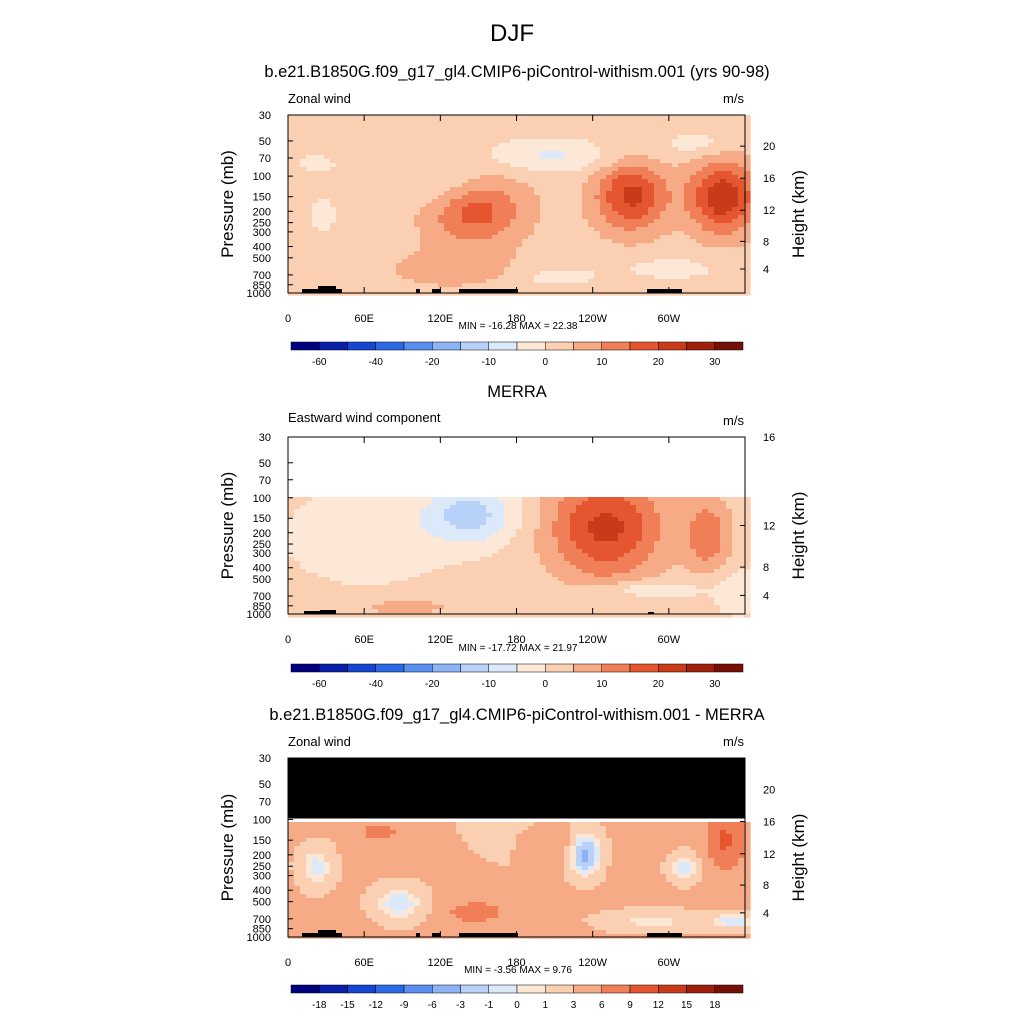 The width and height of the screenshot is (1024, 1024). What do you see at coordinates (319, 362) in the screenshot?
I see `colorbar-label: -60` at bounding box center [319, 362].